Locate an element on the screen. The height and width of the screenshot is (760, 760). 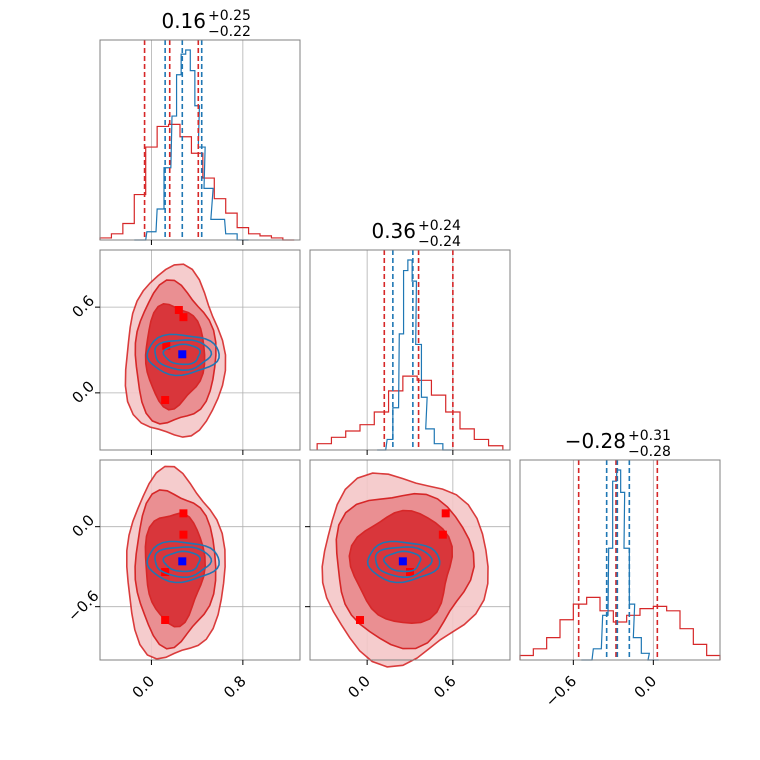
param-title-0: 0.16 is located at coordinates (183, 21).